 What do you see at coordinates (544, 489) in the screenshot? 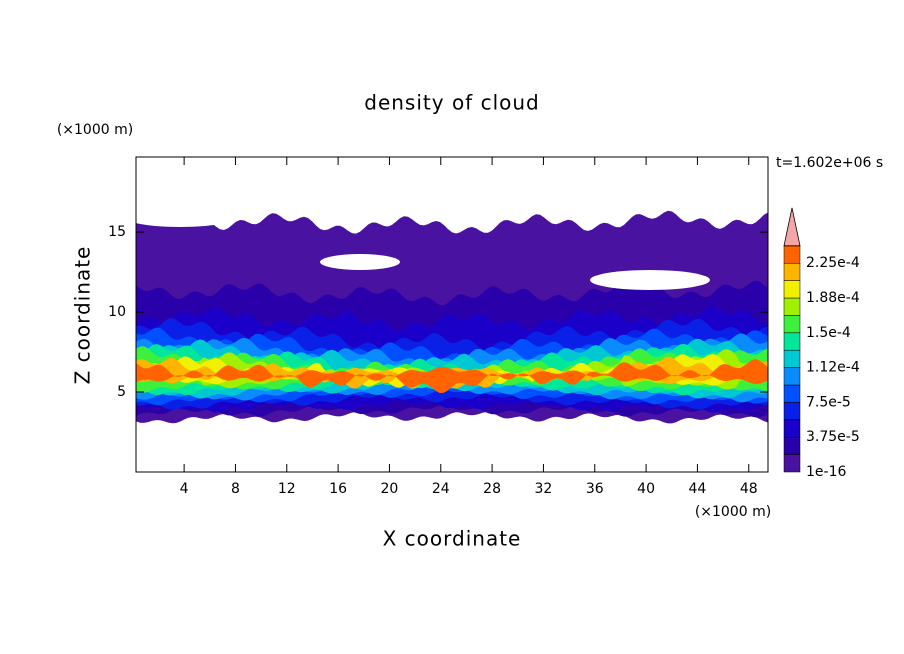
I see `x-tick-label: 32` at bounding box center [544, 489].